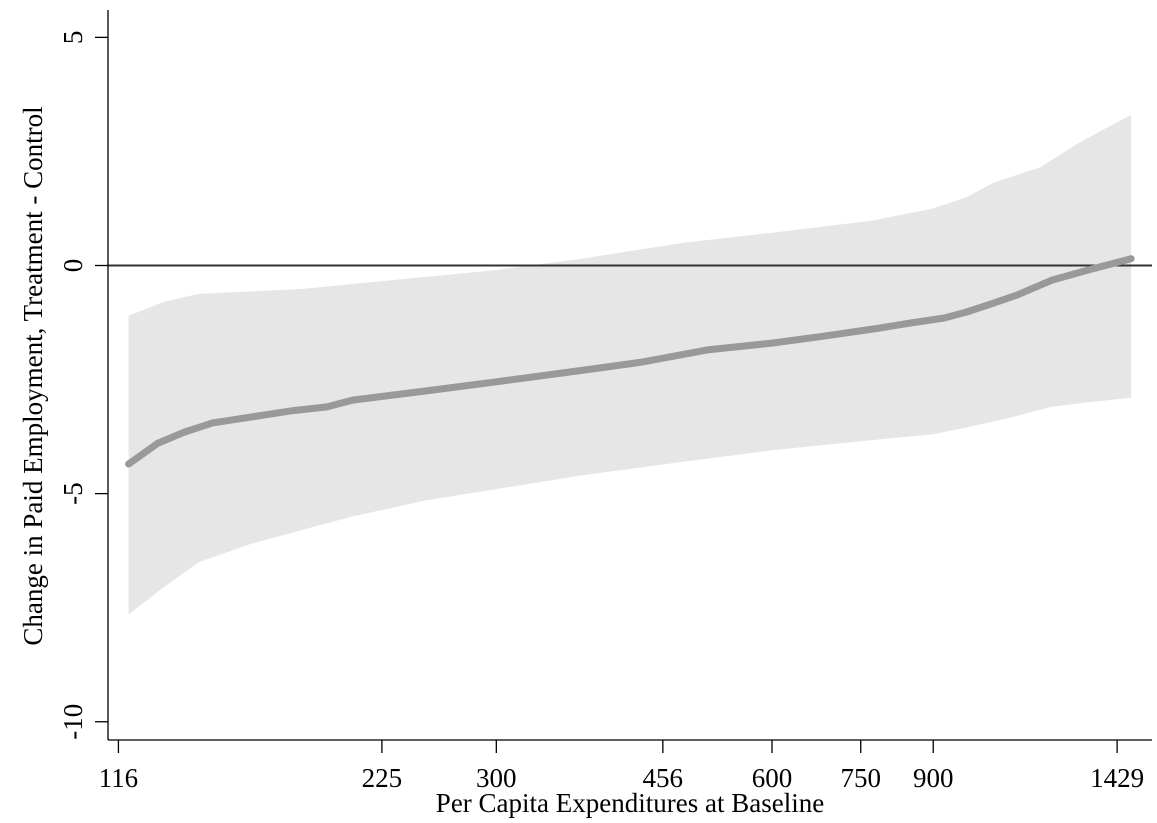 Image resolution: width=1157 pixels, height=823 pixels. What do you see at coordinates (73, 38) in the screenshot?
I see `y-tick-label: 5` at bounding box center [73, 38].